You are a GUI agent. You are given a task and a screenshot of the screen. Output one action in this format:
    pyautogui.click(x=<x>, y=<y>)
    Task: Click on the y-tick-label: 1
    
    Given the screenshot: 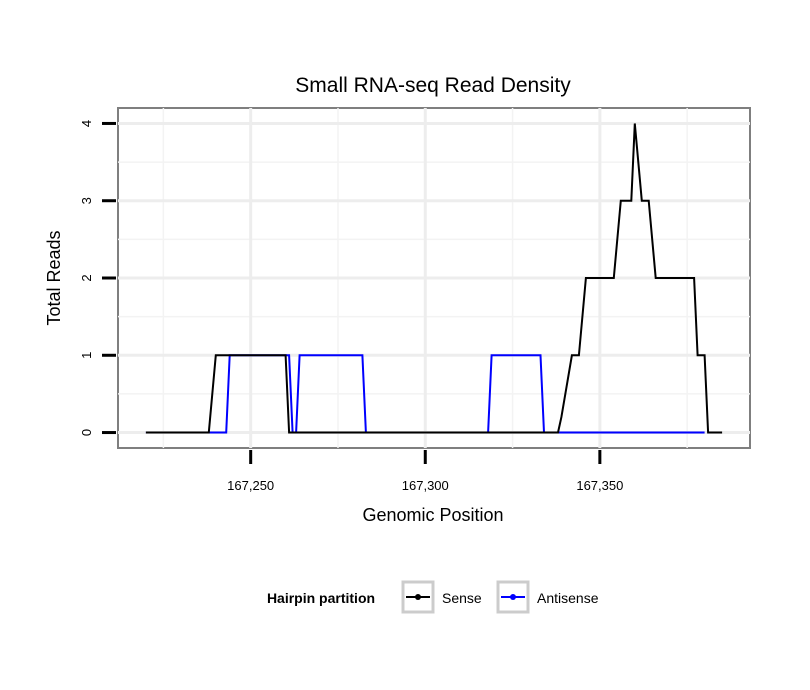 What is the action you would take?
    pyautogui.click(x=86, y=355)
    